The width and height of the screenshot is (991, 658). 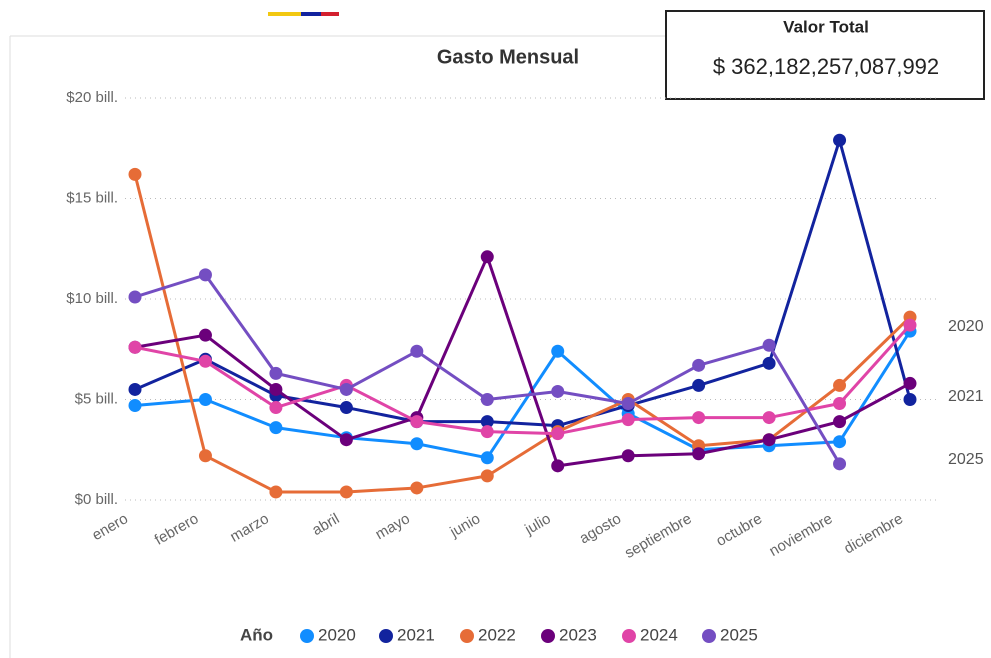 What do you see at coordinates (658, 536) in the screenshot?
I see `x-tick-label: septiembre` at bounding box center [658, 536].